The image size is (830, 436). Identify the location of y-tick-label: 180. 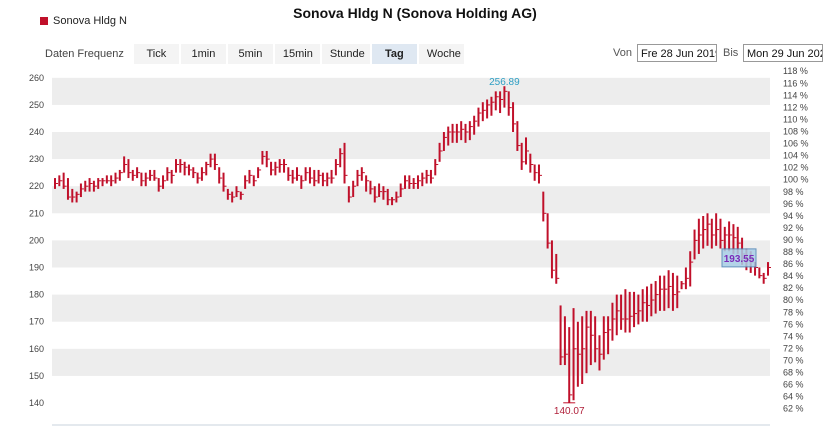
(36, 295).